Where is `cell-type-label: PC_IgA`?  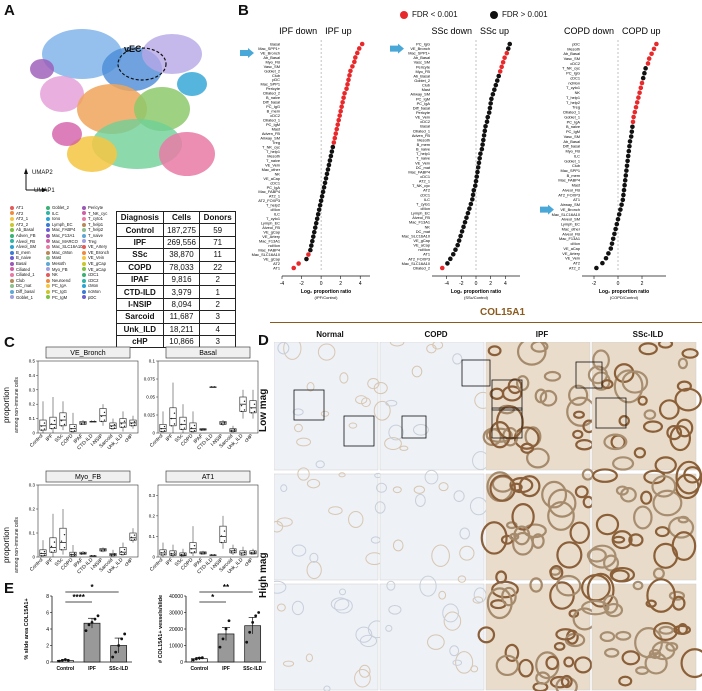
cell-type-label: PC_IgA is located at coordinates (274, 187).